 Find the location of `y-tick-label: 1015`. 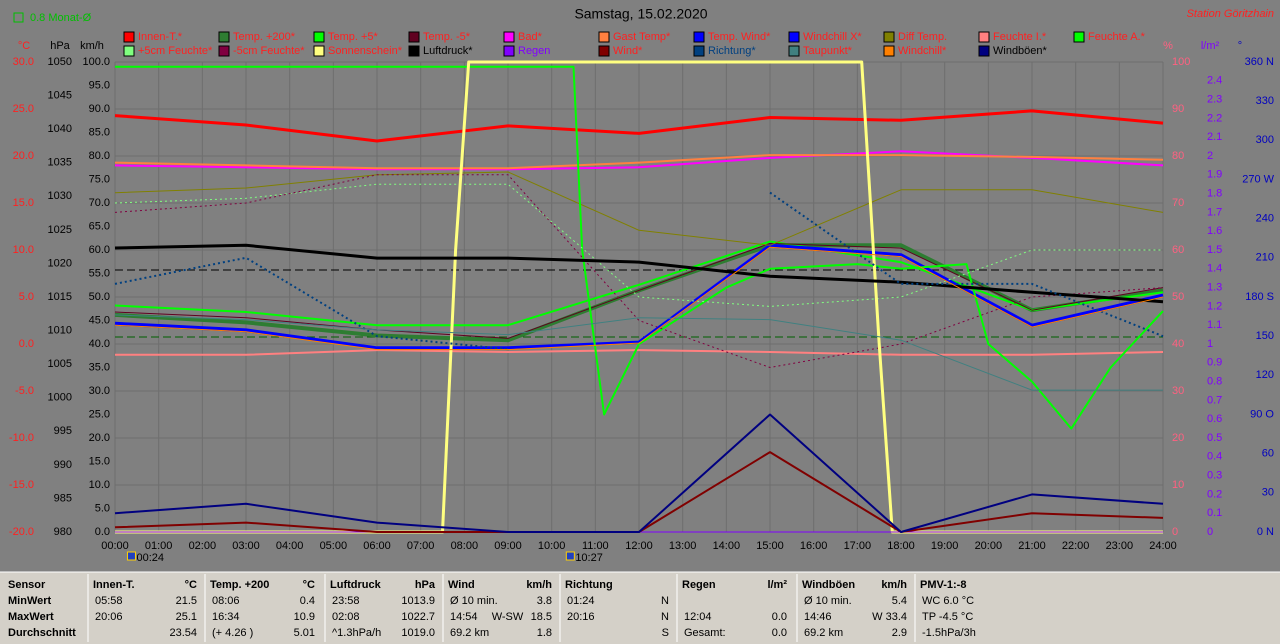

y-tick-label: 1015 is located at coordinates (60, 297).